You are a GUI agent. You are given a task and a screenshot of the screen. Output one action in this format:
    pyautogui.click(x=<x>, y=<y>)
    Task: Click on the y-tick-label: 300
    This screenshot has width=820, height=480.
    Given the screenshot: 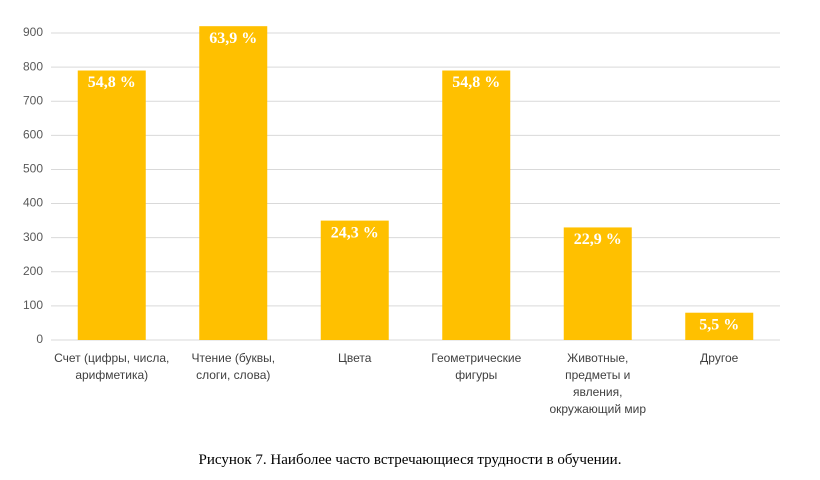 What is the action you would take?
    pyautogui.click(x=33, y=237)
    